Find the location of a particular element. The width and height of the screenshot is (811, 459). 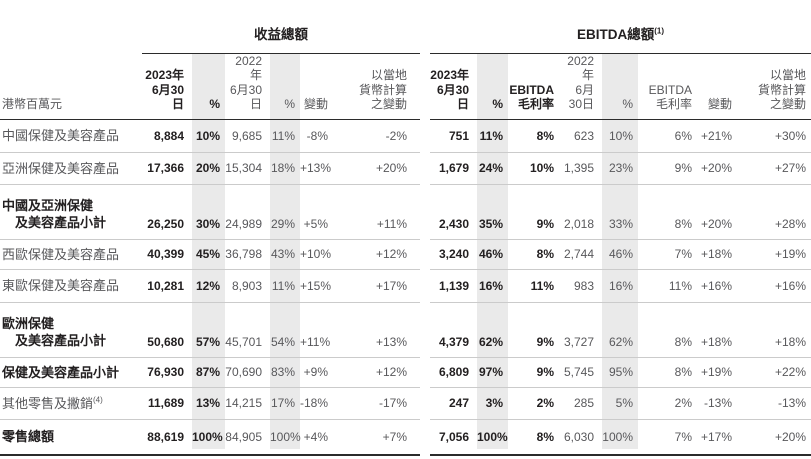

cell-value: 5% is located at coordinates (620, 403).